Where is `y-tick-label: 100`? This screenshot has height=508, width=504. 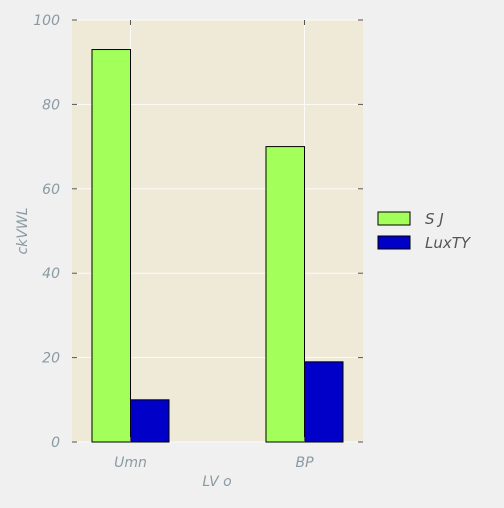 y-tick-label: 100 is located at coordinates (46, 21).